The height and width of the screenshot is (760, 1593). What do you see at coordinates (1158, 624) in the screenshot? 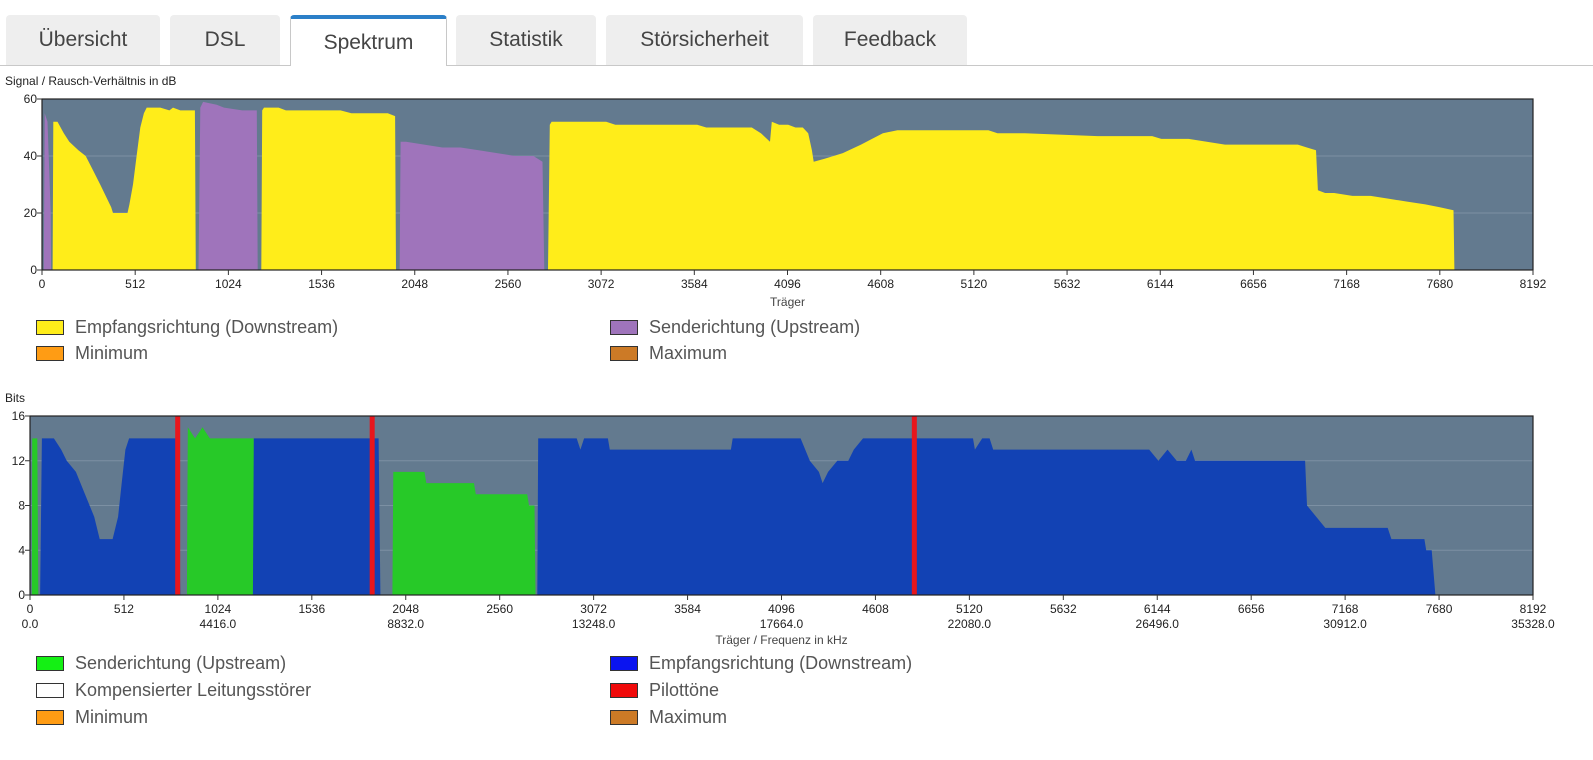
I see `bits-x-khz-label: 26496.0` at bounding box center [1158, 624].